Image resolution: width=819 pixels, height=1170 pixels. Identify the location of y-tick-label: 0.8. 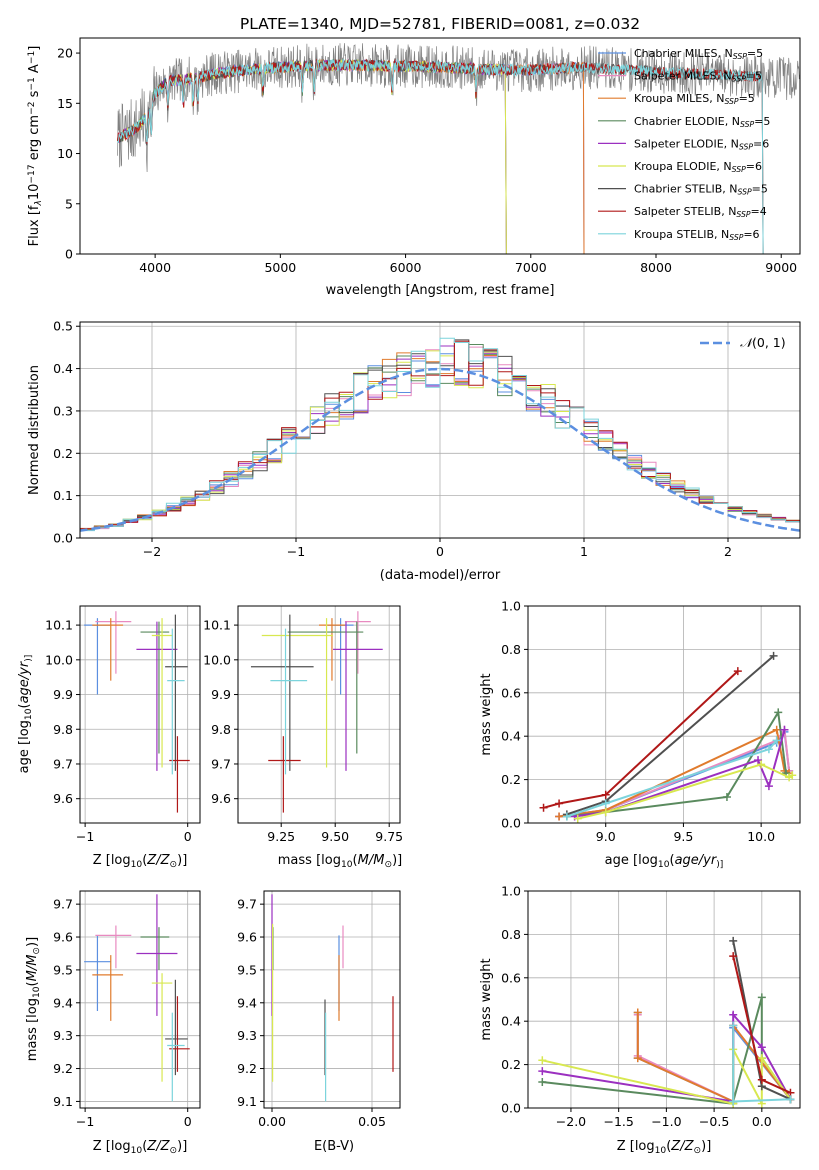
(511, 649).